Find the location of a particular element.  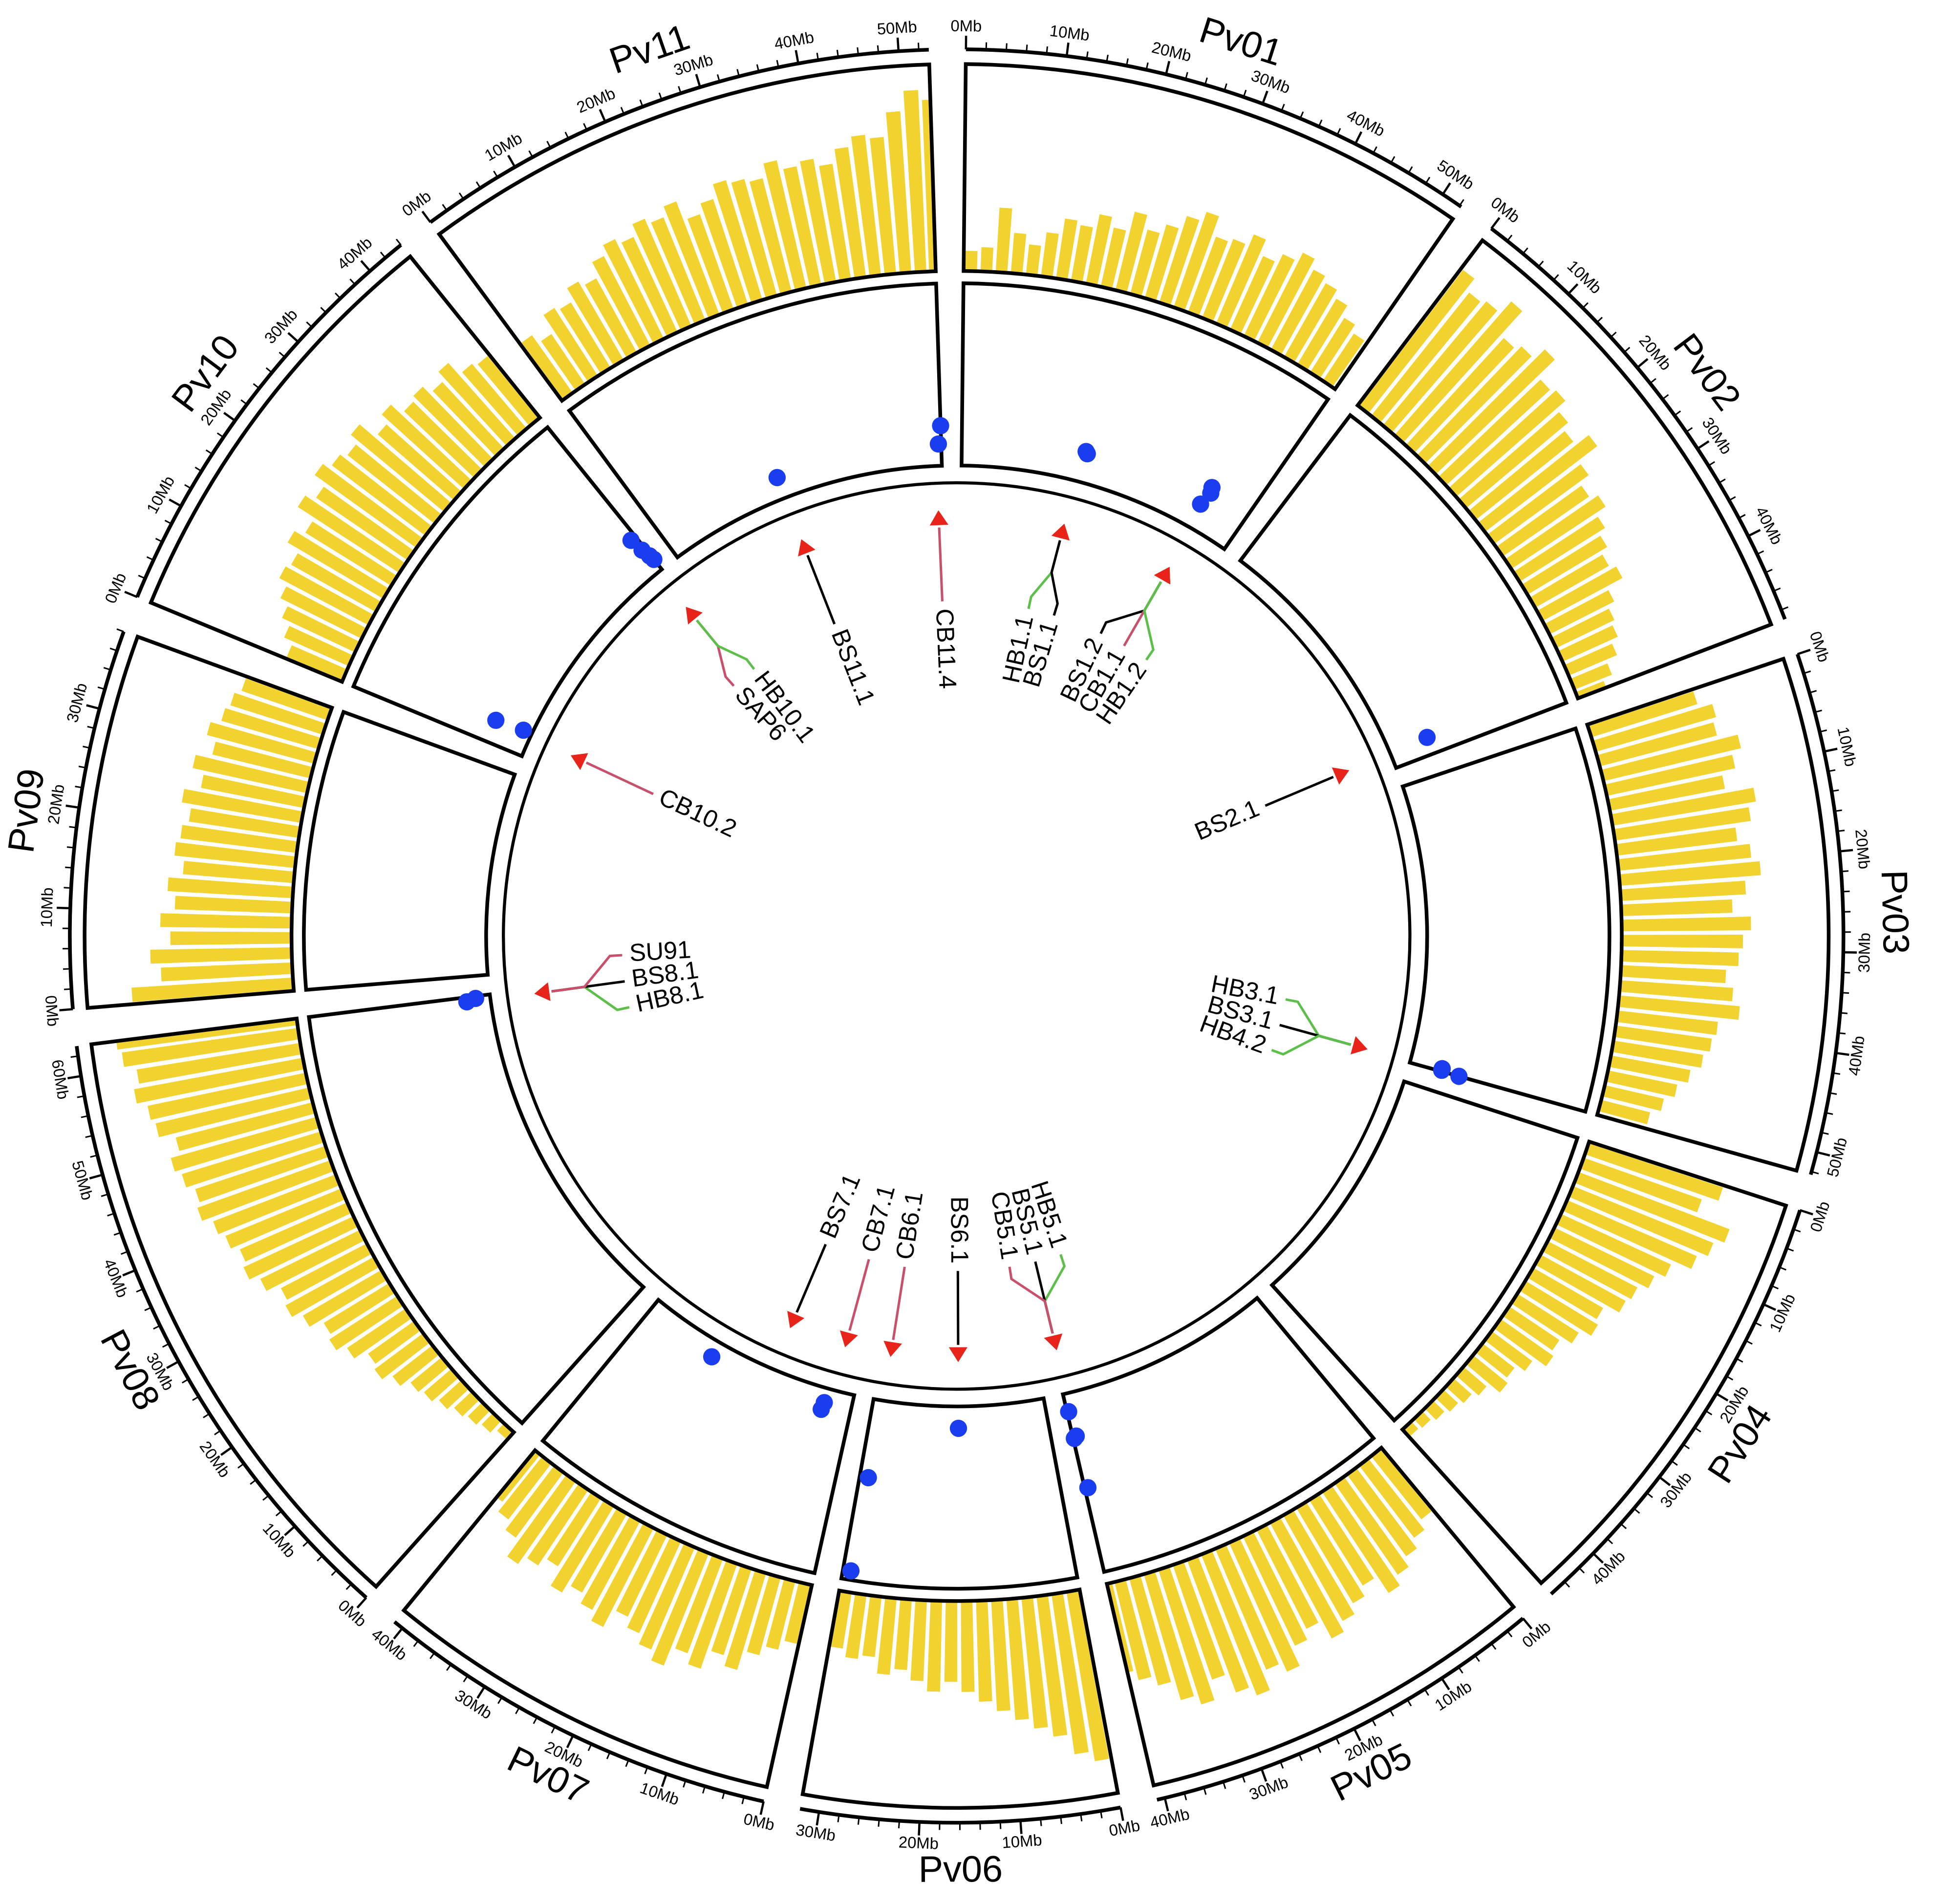

dot is located at coordinates (938, 444).